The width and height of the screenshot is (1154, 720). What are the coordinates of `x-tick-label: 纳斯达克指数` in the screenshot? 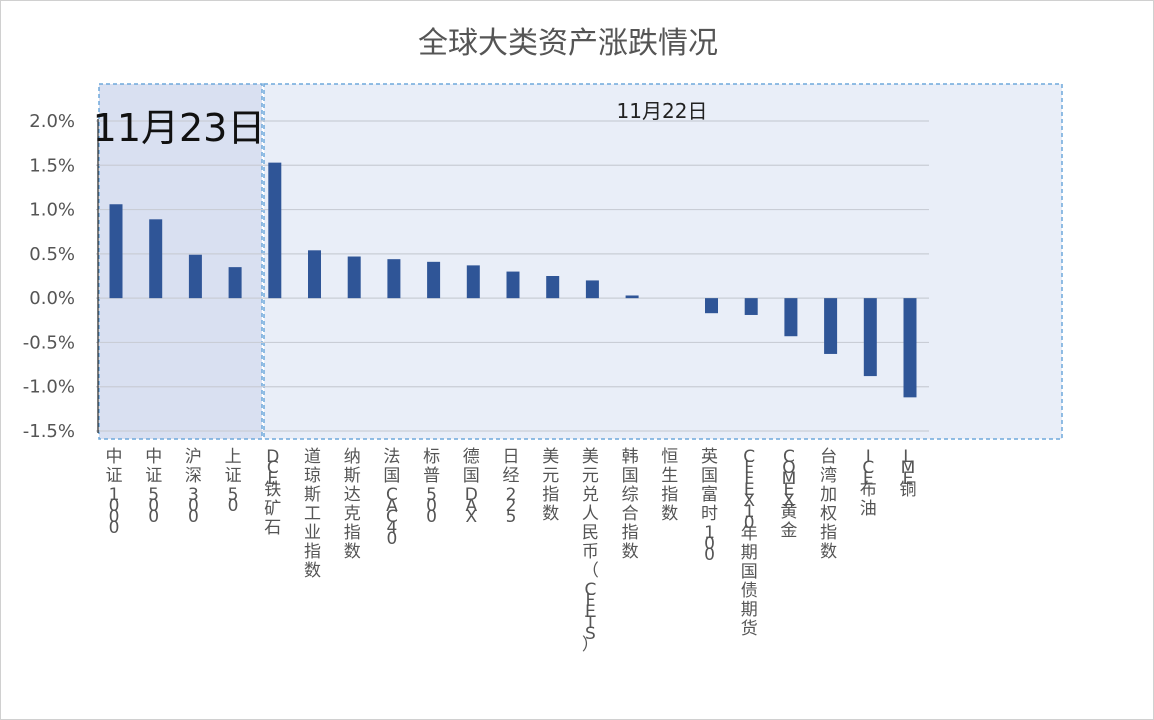 It's located at (352, 504).